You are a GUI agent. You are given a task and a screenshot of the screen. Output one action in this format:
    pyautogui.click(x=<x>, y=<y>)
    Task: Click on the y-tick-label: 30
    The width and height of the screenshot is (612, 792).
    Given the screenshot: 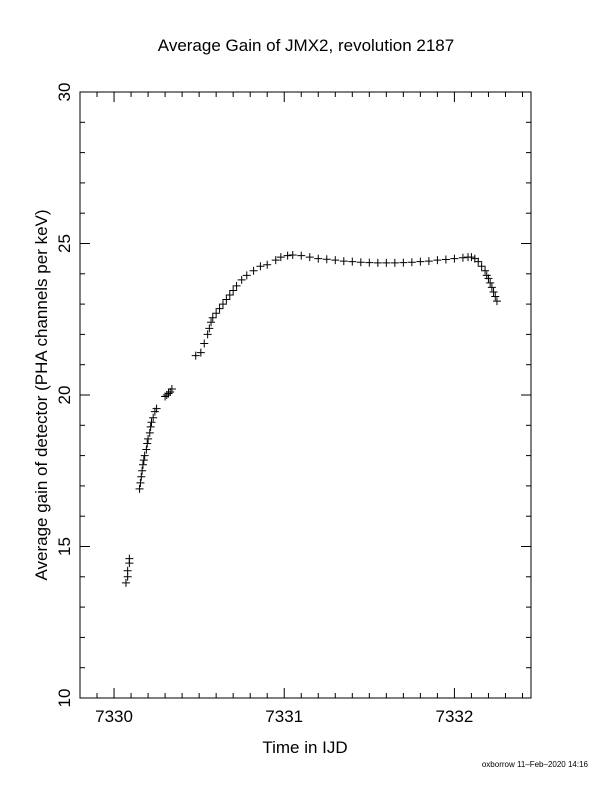 What is the action you would take?
    pyautogui.click(x=64, y=92)
    